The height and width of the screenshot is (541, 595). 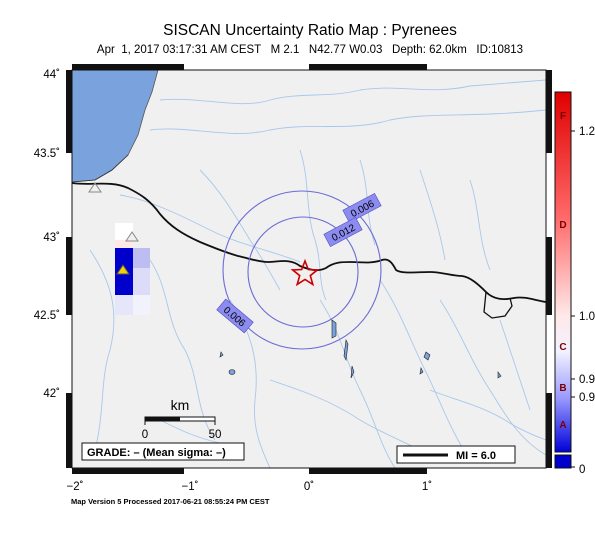 I want to click on colorbar-gradient, so click(x=563, y=272).